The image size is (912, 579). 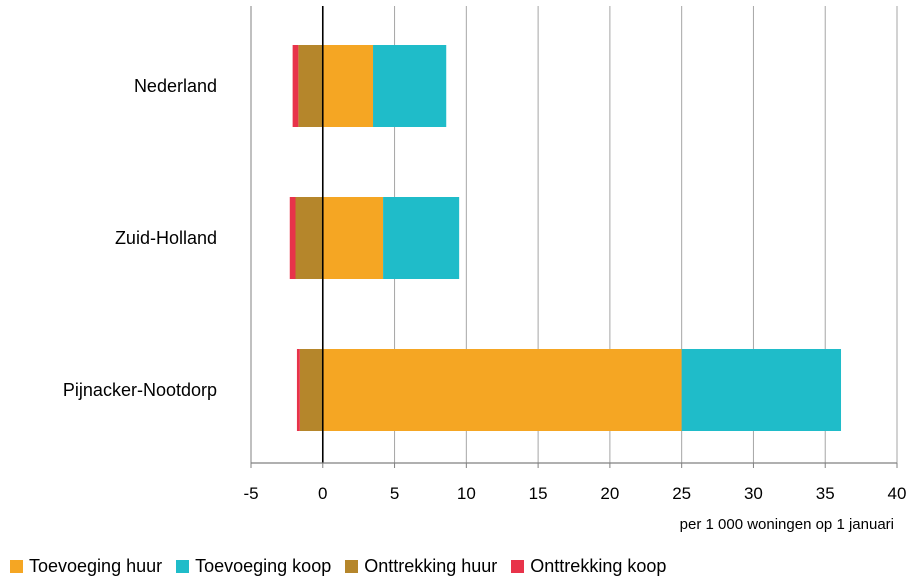 What do you see at coordinates (309, 238) in the screenshot?
I see `bar-zuid-holland-onttrekking-huur` at bounding box center [309, 238].